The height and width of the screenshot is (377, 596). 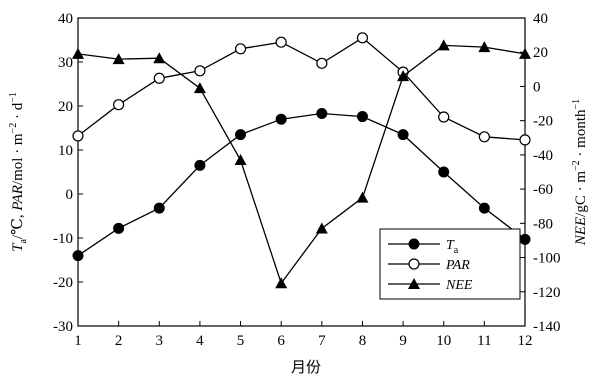 I want to click on legend-ta-marker, so click(x=414, y=244).